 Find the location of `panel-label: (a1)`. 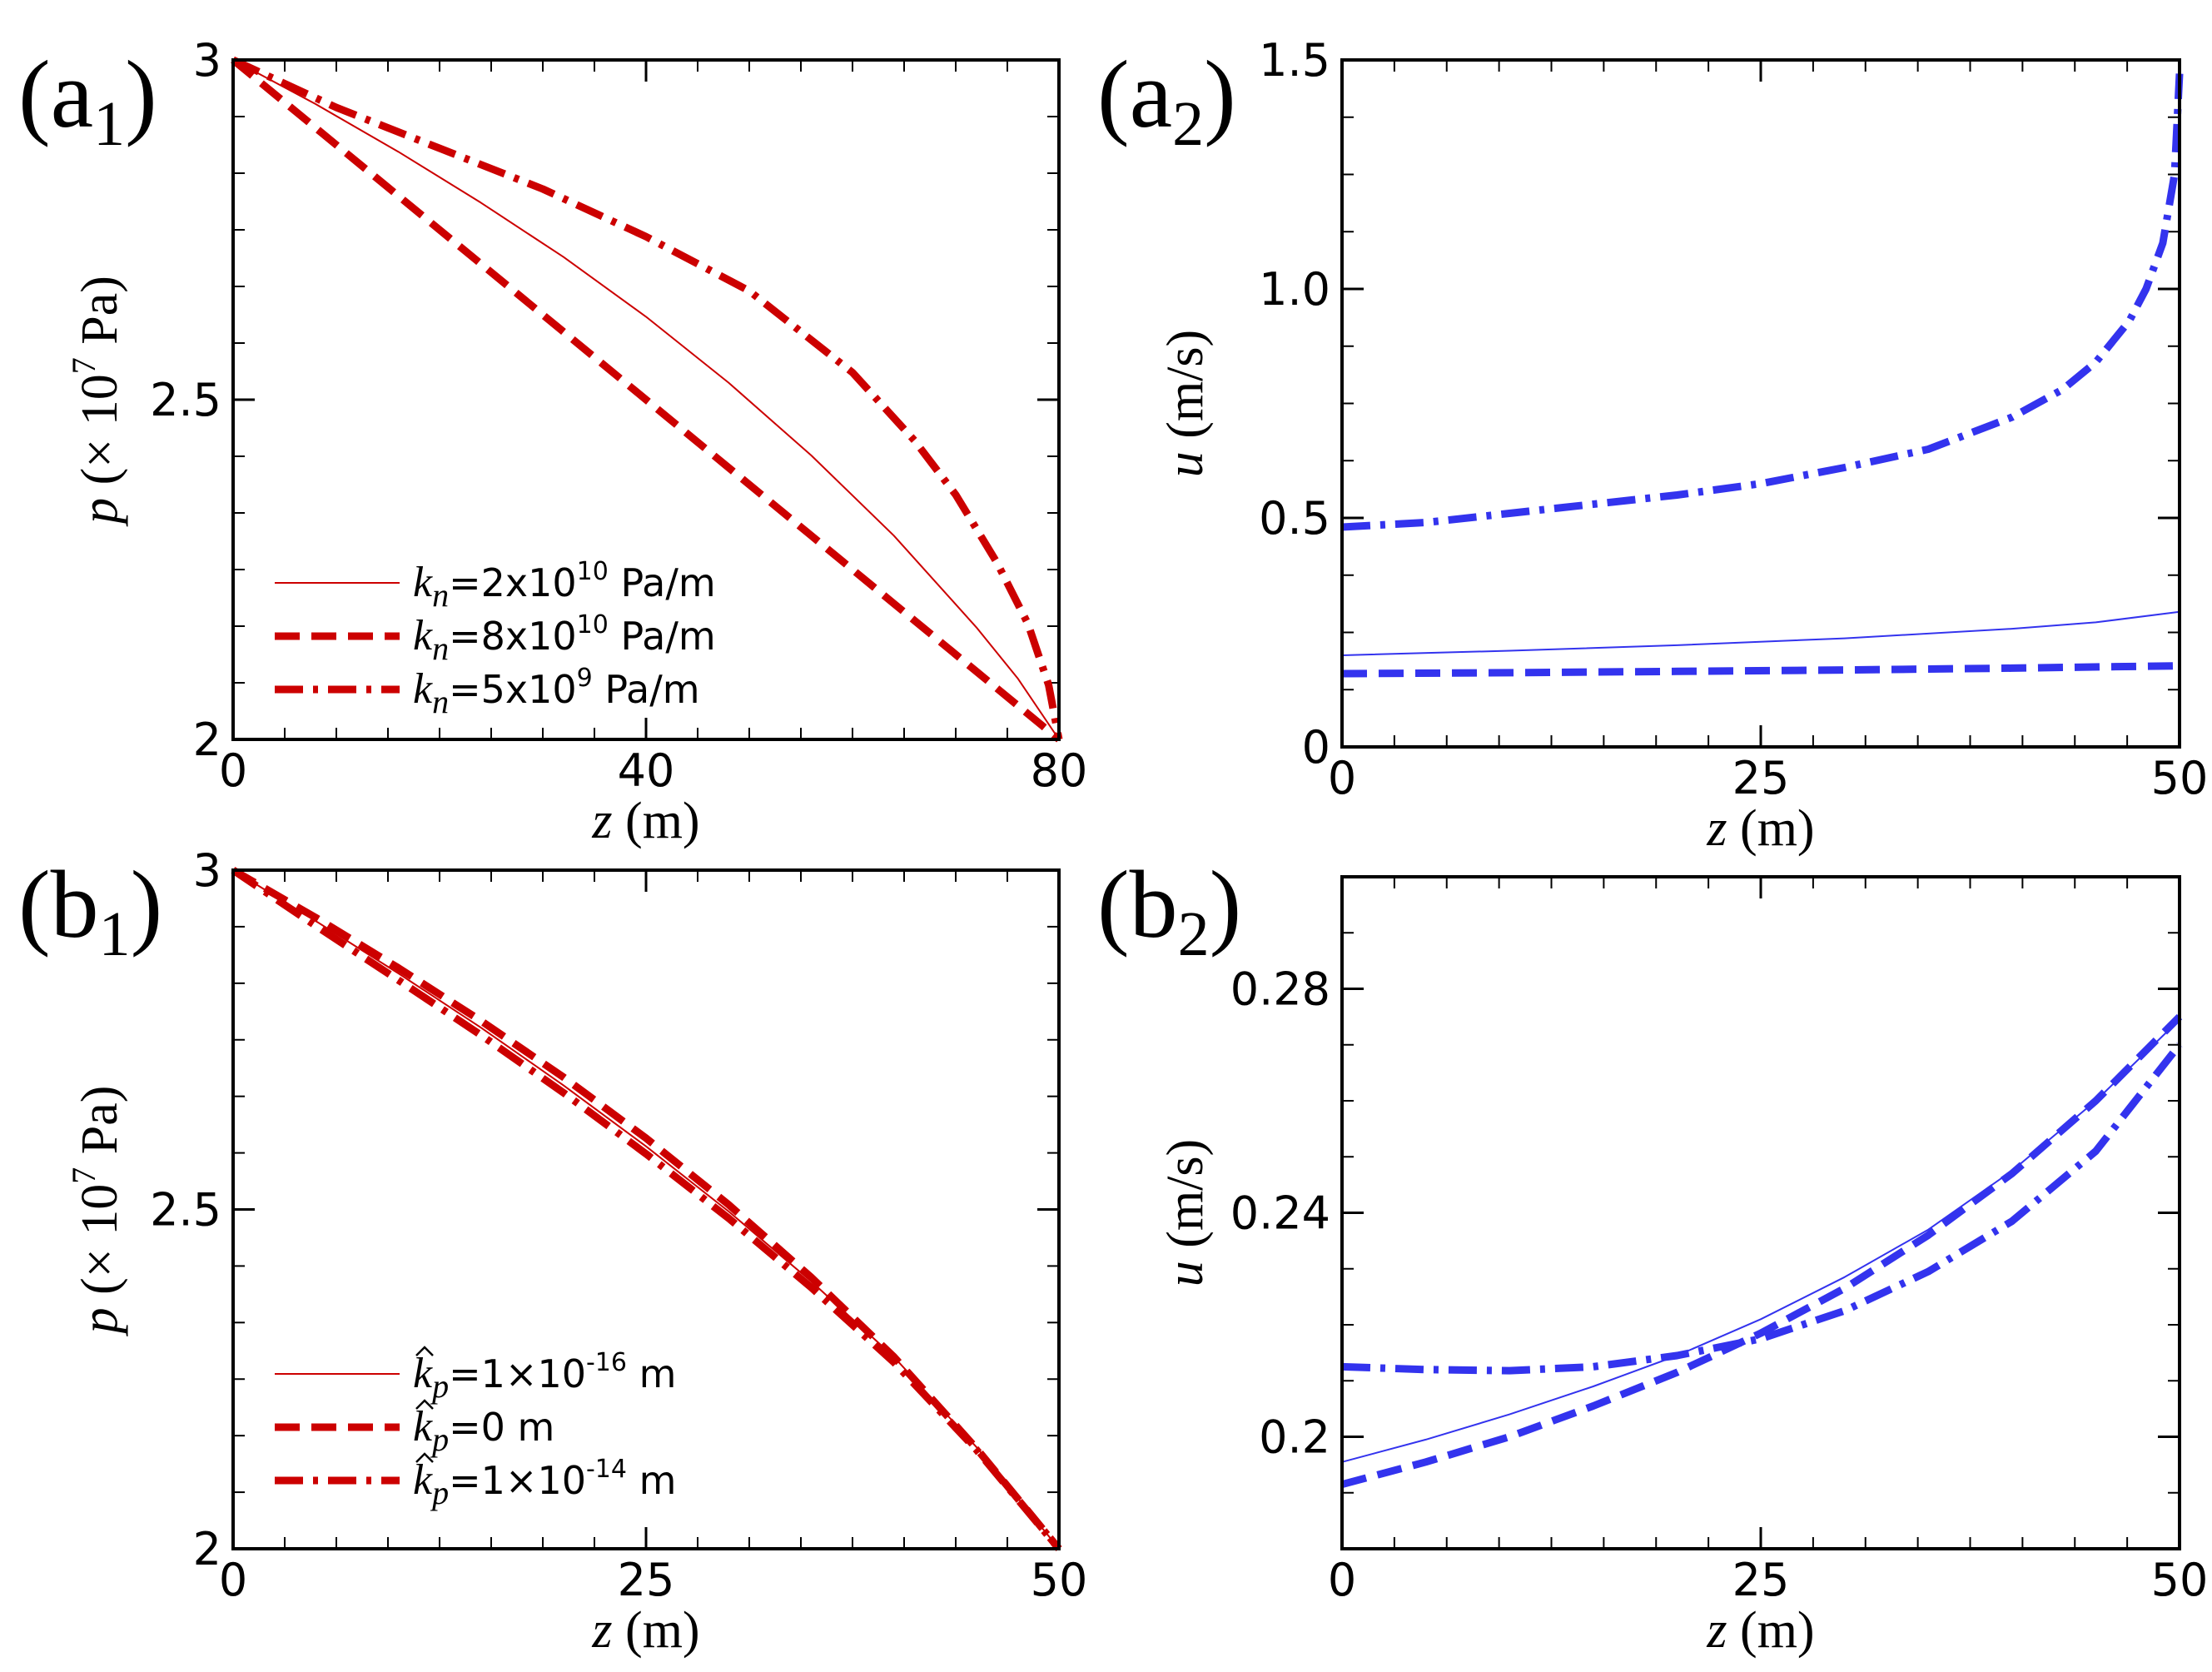

panel-label: (a1) is located at coordinates (87, 100).